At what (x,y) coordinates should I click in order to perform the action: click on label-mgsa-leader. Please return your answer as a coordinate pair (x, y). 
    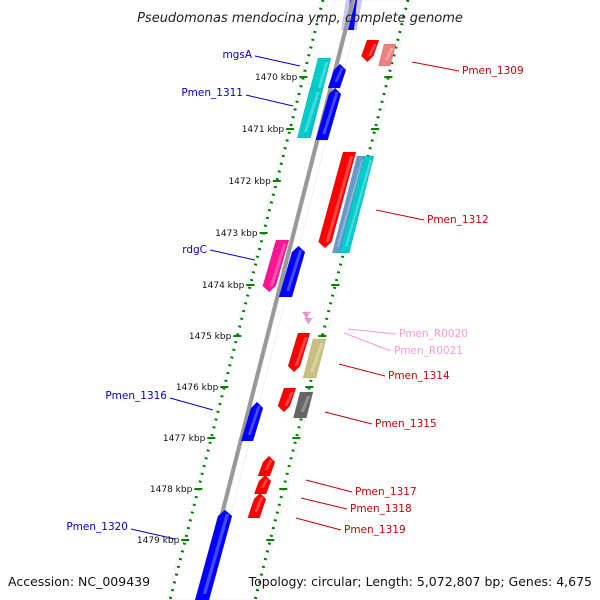
    Looking at the image, I should click on (277, 61).